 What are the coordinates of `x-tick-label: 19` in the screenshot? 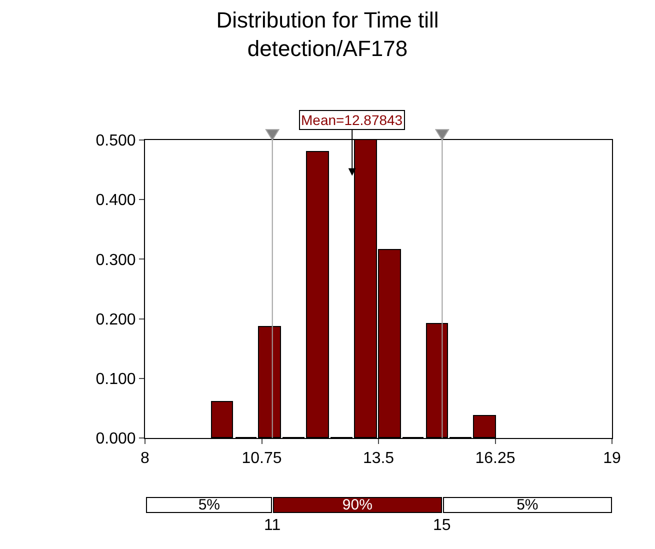 It's located at (612, 459).